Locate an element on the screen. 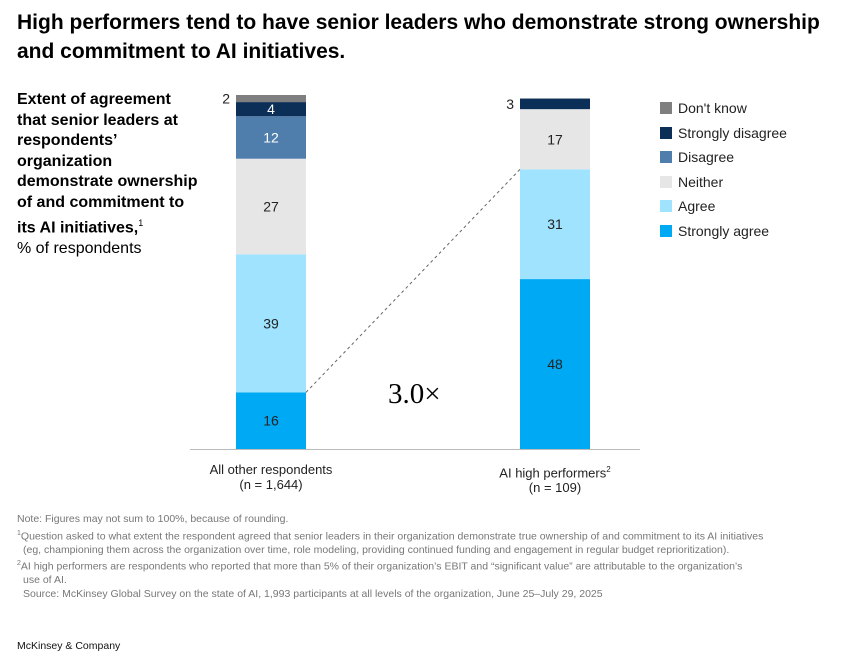  multiplier-label: 3.0× is located at coordinates (414, 394).